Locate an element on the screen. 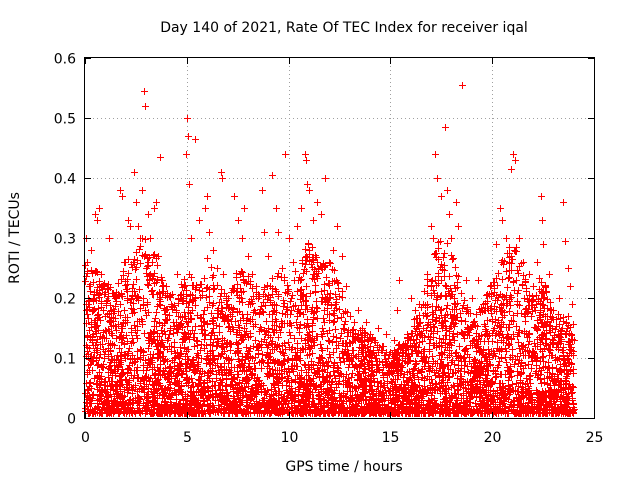 This screenshot has width=640, height=480. x-axis-label: GPS time / hours is located at coordinates (343, 467).